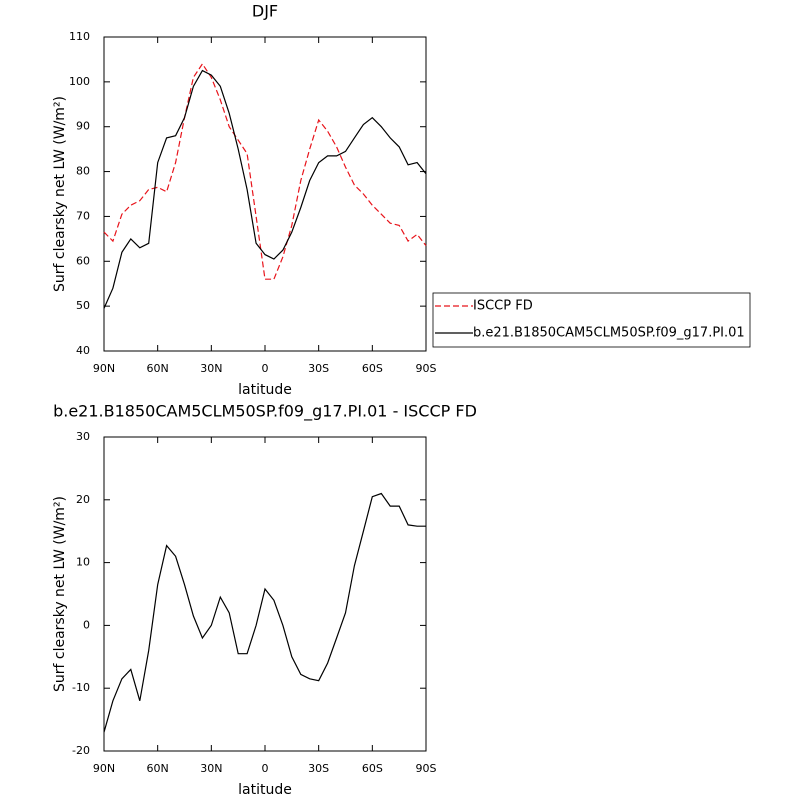 This screenshot has width=800, height=800. What do you see at coordinates (83, 499) in the screenshot?
I see `y-tick-label: 20` at bounding box center [83, 499].